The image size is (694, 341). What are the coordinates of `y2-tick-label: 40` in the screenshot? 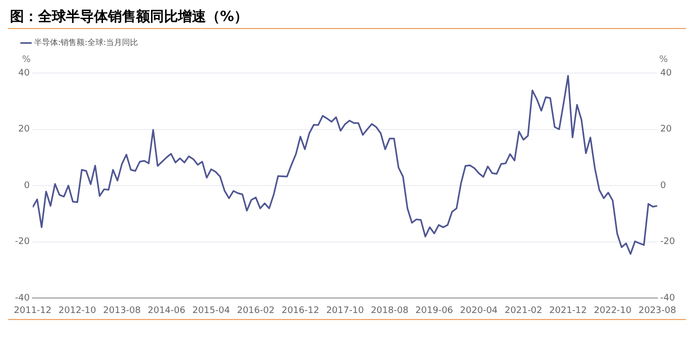 It's located at (666, 73).